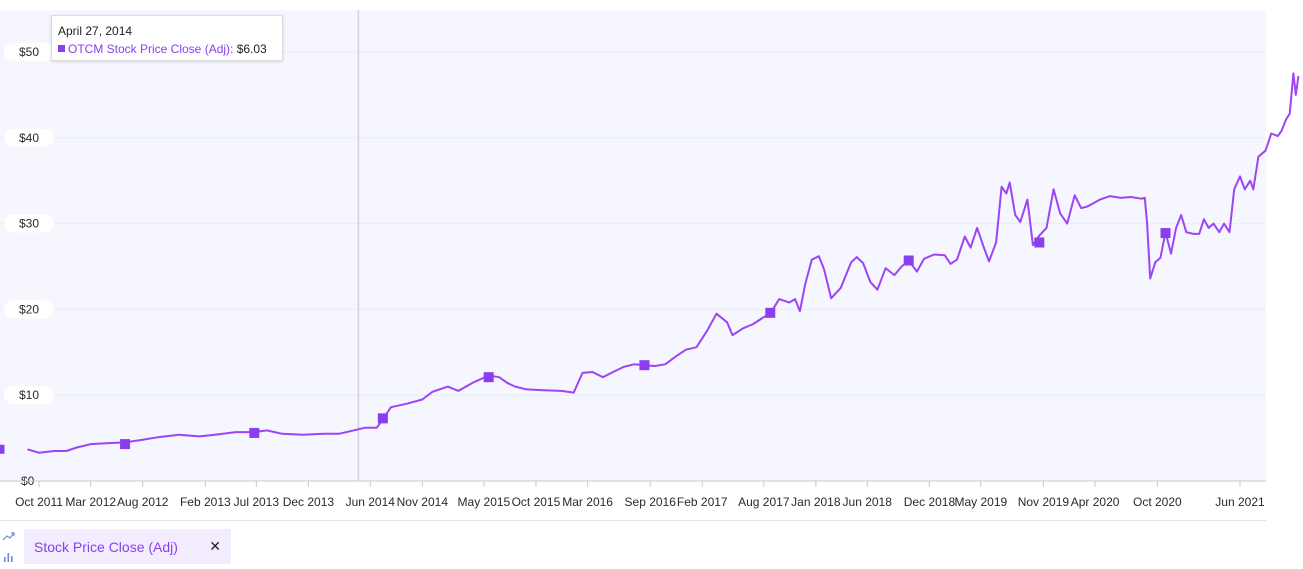 This screenshot has height=569, width=1303. I want to click on y-tick-label: $40, so click(29, 138).